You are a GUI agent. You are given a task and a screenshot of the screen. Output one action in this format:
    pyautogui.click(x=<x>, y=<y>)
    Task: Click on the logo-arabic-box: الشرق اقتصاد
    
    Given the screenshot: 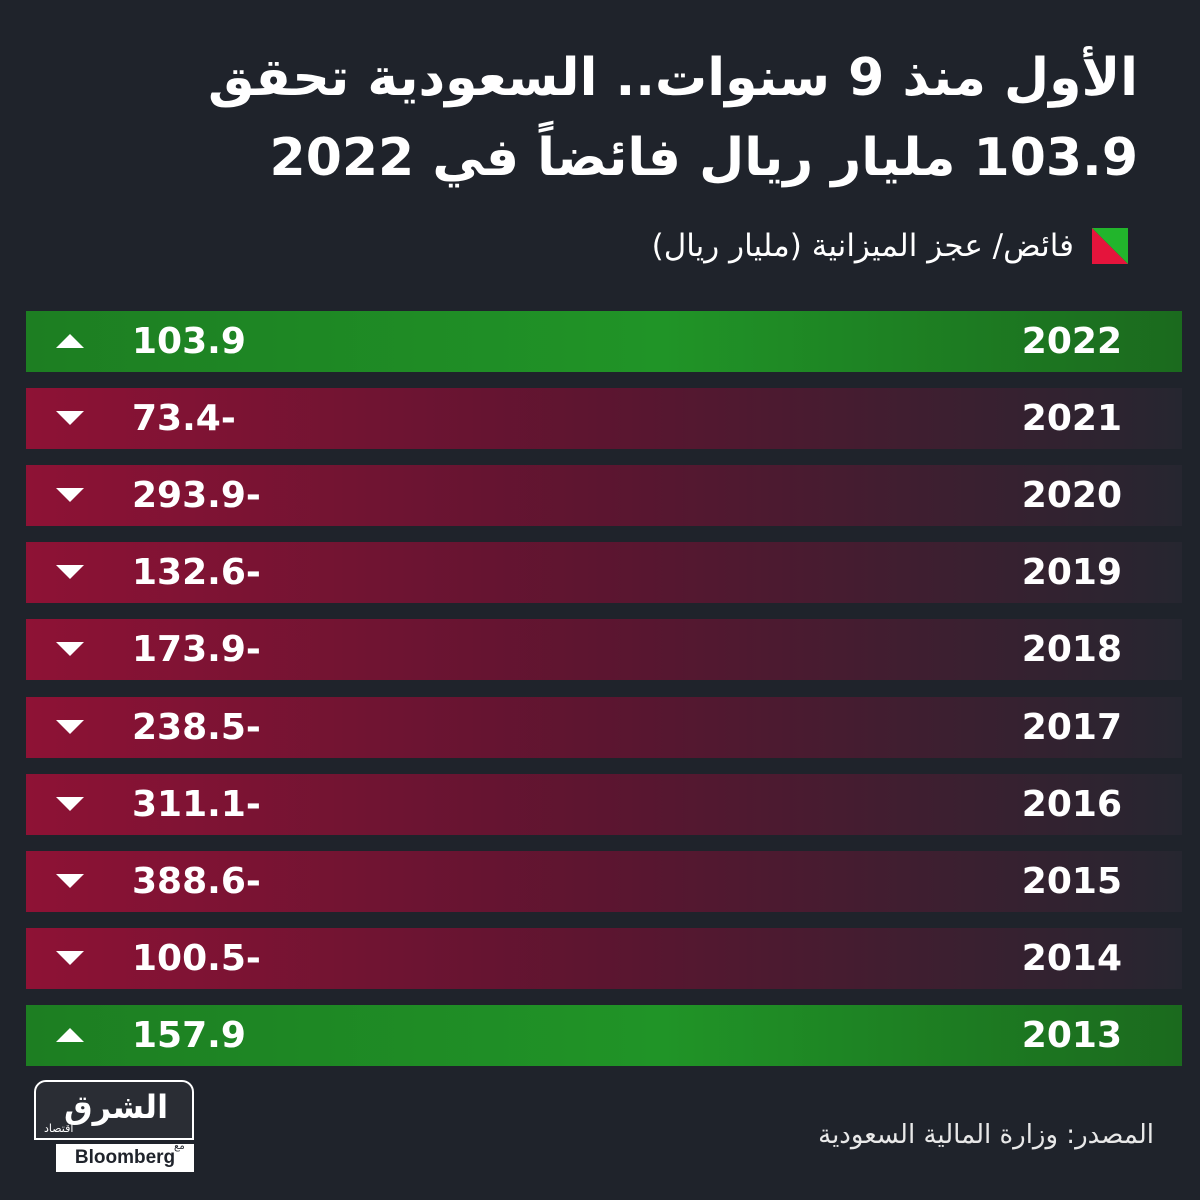 What is the action you would take?
    pyautogui.click(x=114, y=1110)
    